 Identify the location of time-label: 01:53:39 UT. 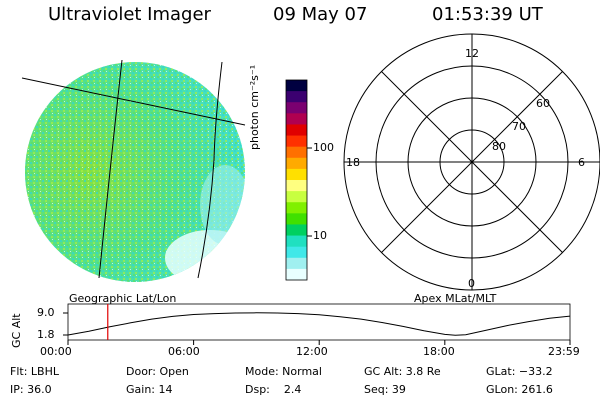
(487, 14).